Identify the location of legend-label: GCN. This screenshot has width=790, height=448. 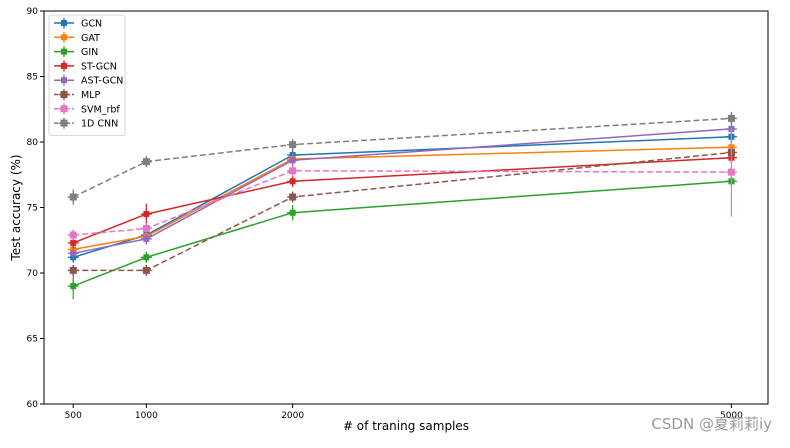
(91, 24).